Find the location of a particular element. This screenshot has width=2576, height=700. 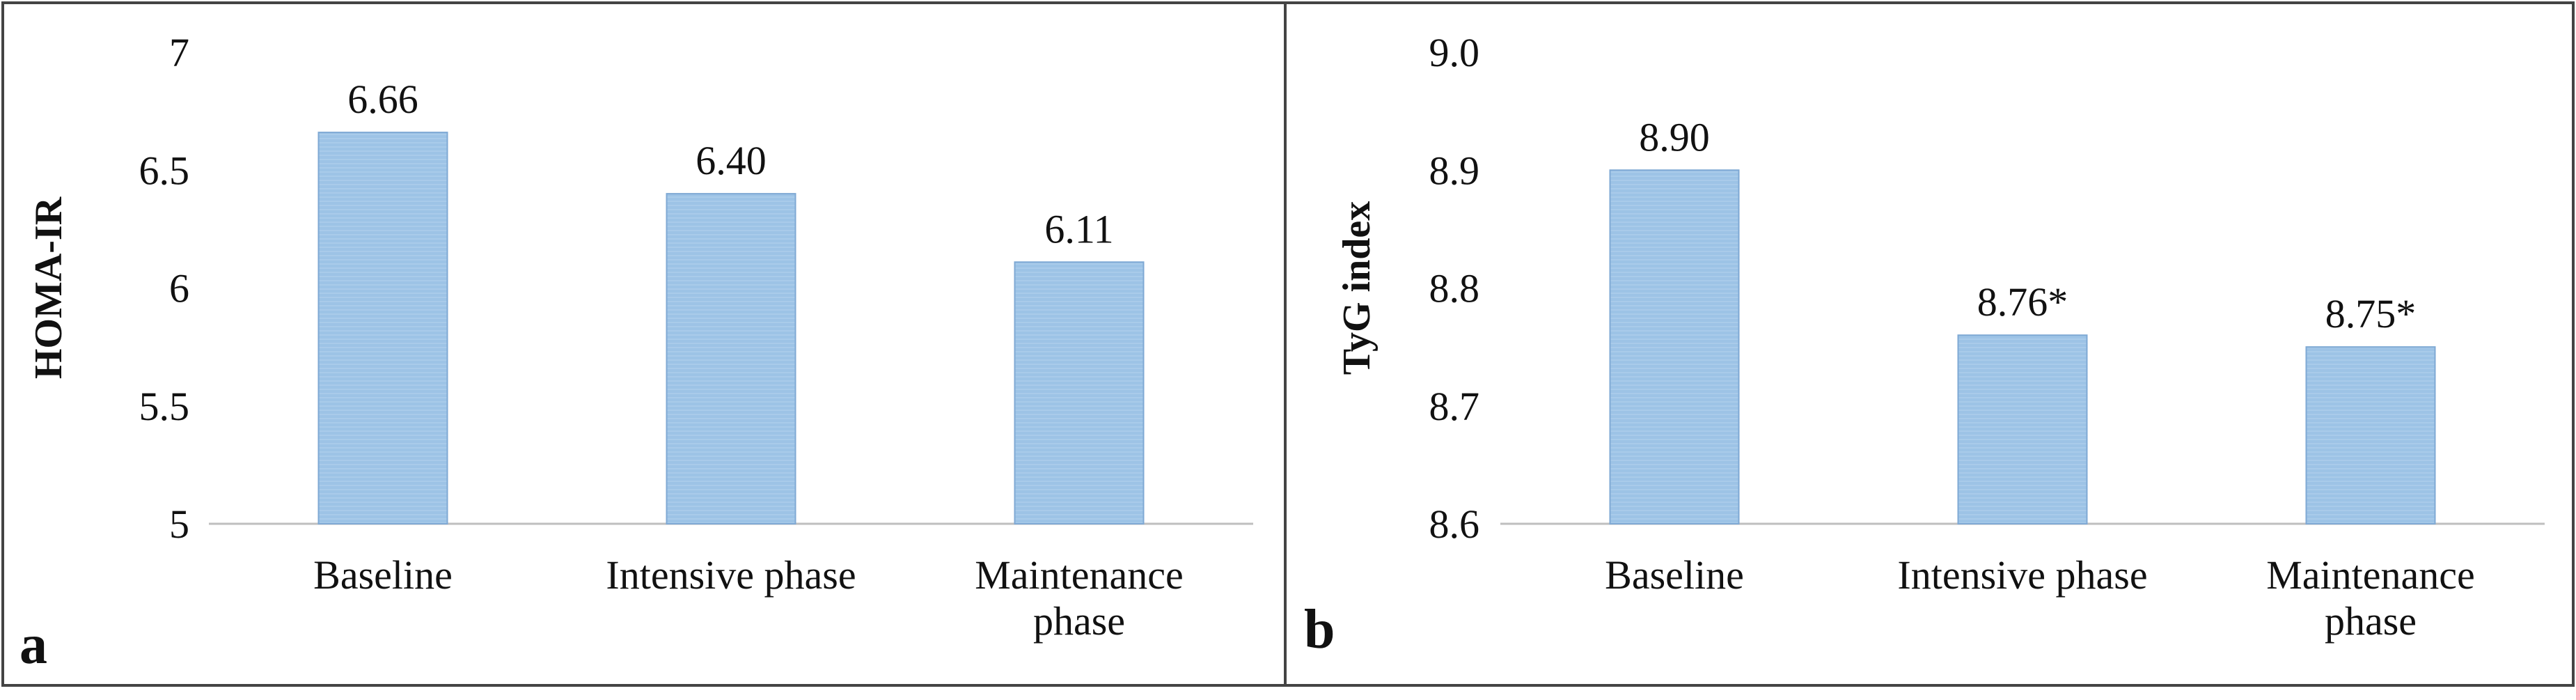

data-label: 8.75* is located at coordinates (2371, 314).